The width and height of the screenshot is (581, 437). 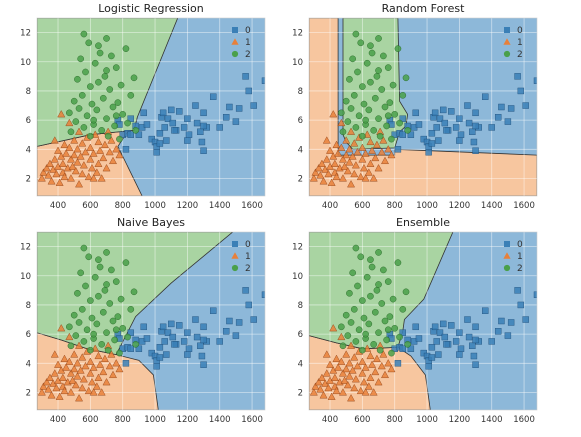 I want to click on x-tick-label: 400, so click(x=330, y=420).